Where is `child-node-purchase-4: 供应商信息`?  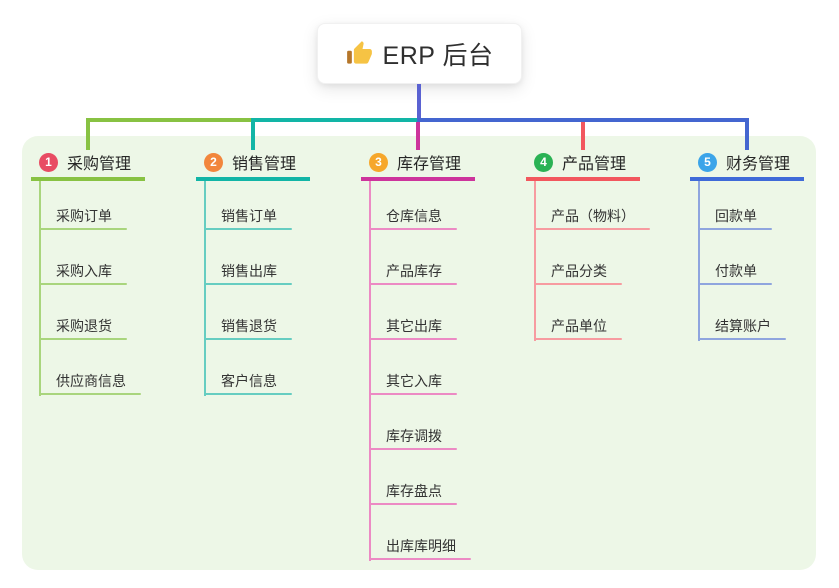
child-node-purchase-4: 供应商信息 is located at coordinates (90, 382).